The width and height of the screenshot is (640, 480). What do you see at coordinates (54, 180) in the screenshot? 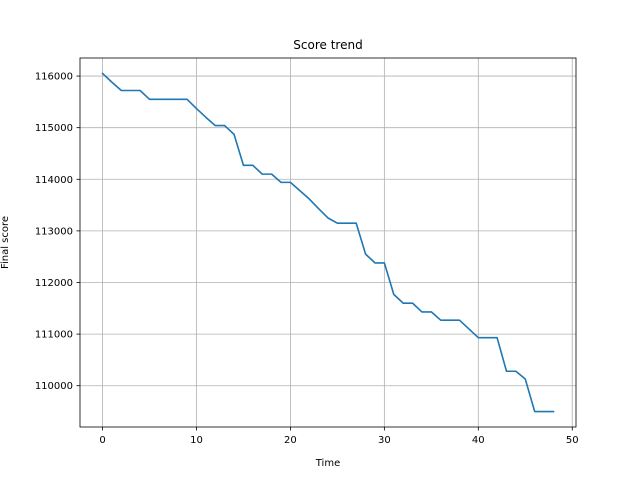
I see `y-tick-label: 114000` at bounding box center [54, 180].